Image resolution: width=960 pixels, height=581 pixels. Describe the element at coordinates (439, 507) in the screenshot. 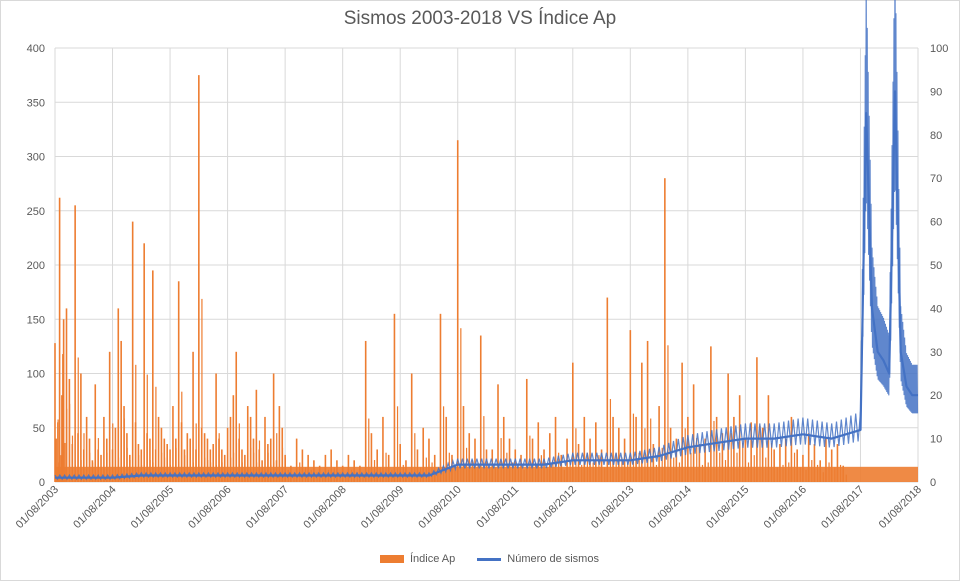

I see `x-tick-label: 01/08/2010` at that location.